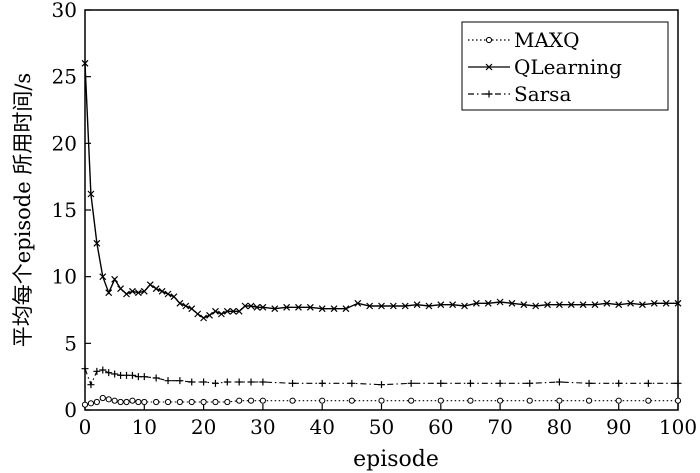 This screenshot has width=700, height=473. Describe the element at coordinates (547, 40) in the screenshot. I see `legend-label: MAXQ` at that location.